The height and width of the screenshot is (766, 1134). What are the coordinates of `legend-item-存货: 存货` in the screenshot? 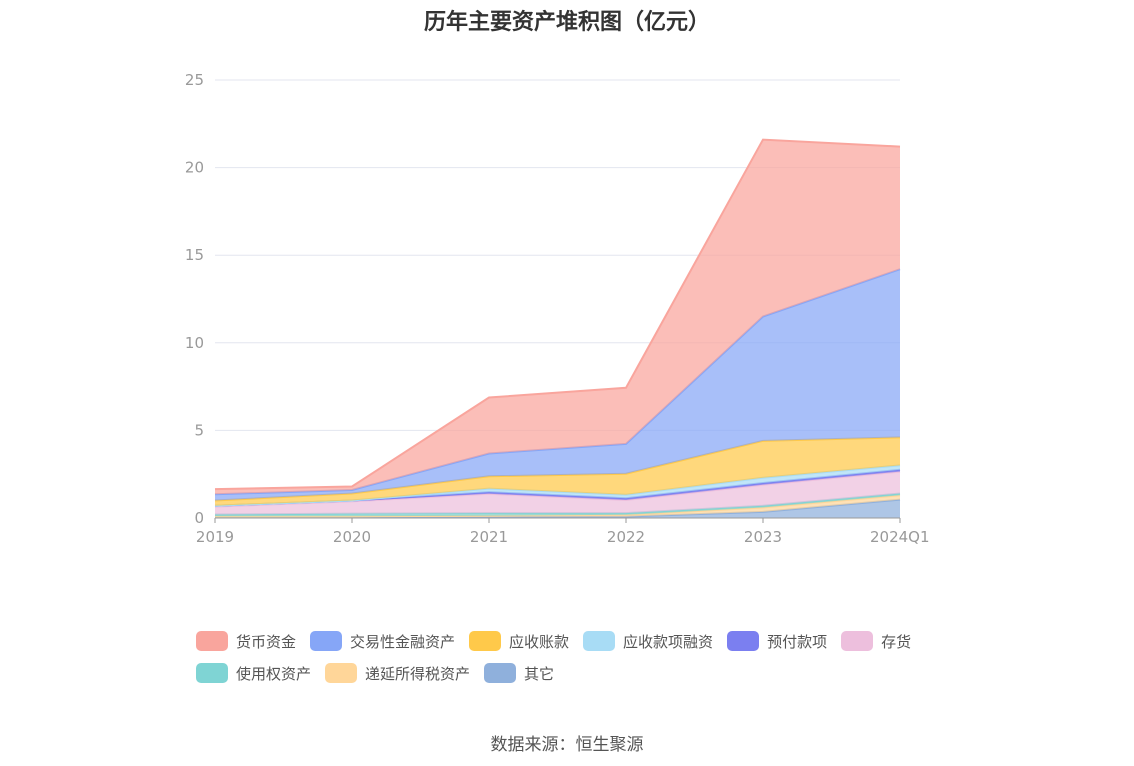 It's located at (876, 641).